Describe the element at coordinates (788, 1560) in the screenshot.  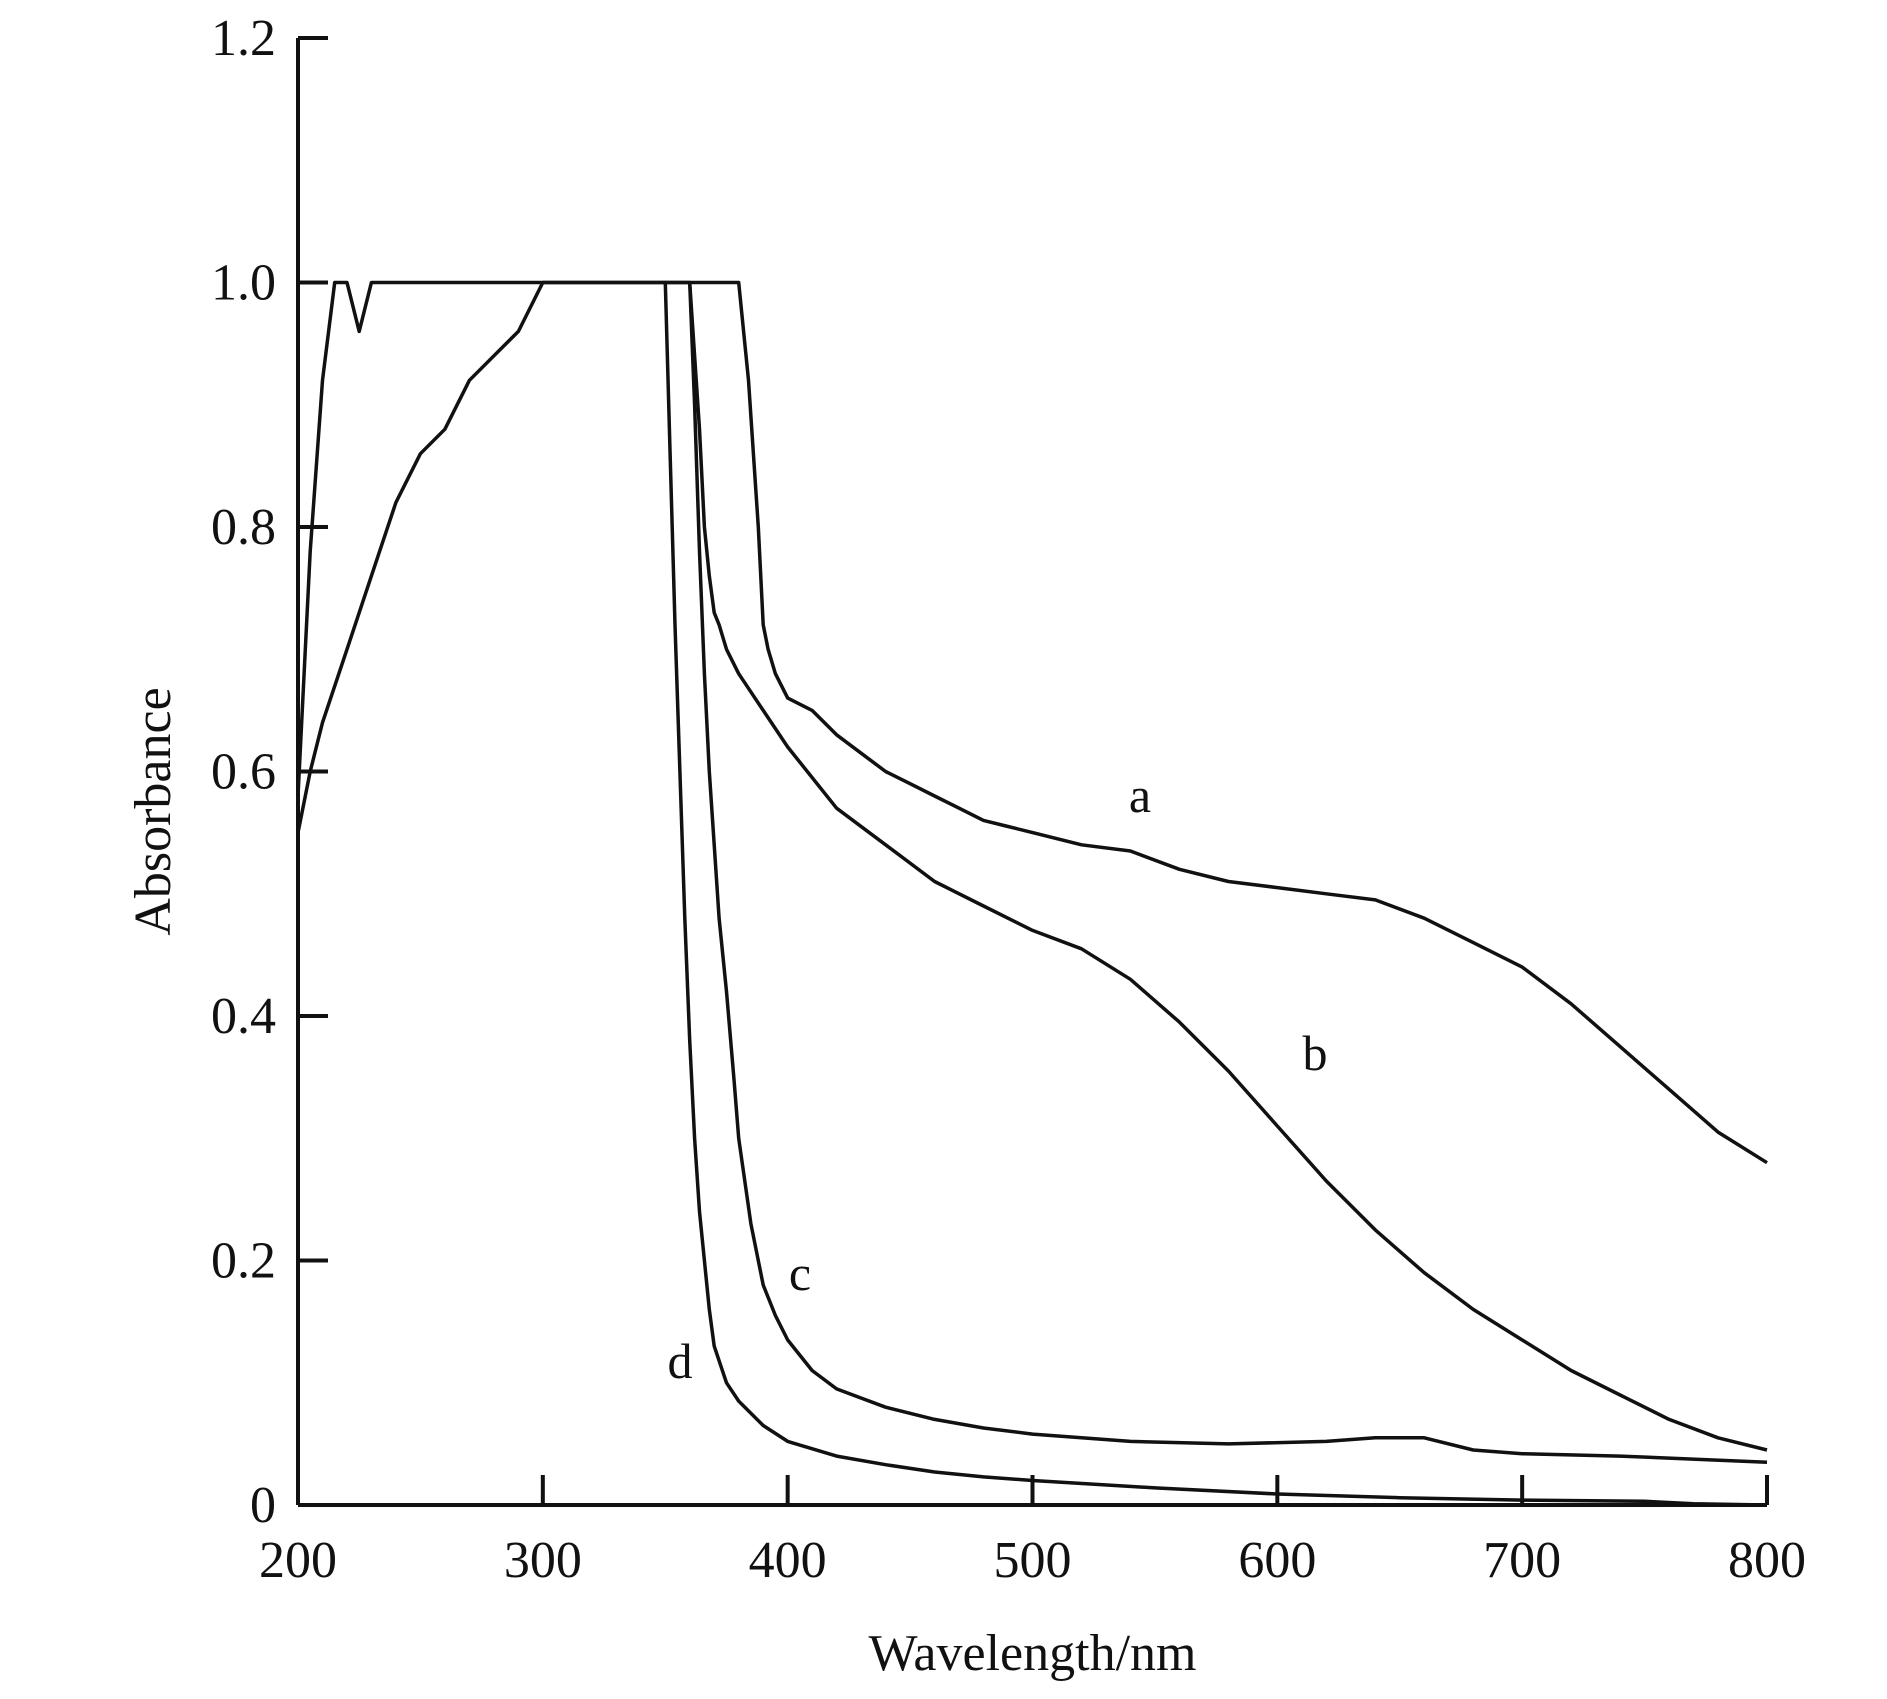
I see `x-tick-label: 400` at that location.